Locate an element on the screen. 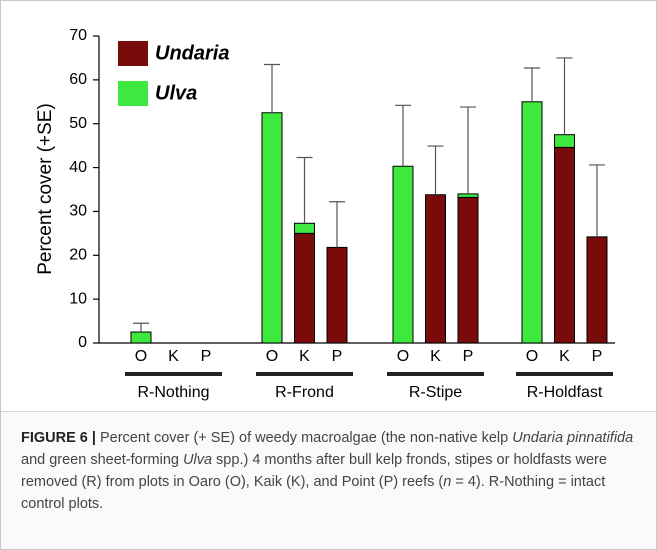  caption-text: = 4). R-Nothing = intact control plots. is located at coordinates (313, 493).